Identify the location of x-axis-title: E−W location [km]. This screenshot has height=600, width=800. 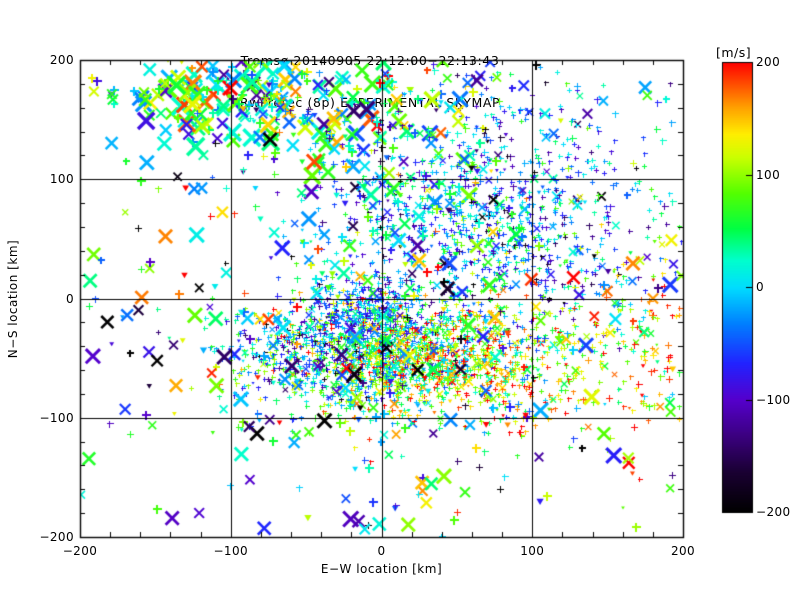
(381, 569).